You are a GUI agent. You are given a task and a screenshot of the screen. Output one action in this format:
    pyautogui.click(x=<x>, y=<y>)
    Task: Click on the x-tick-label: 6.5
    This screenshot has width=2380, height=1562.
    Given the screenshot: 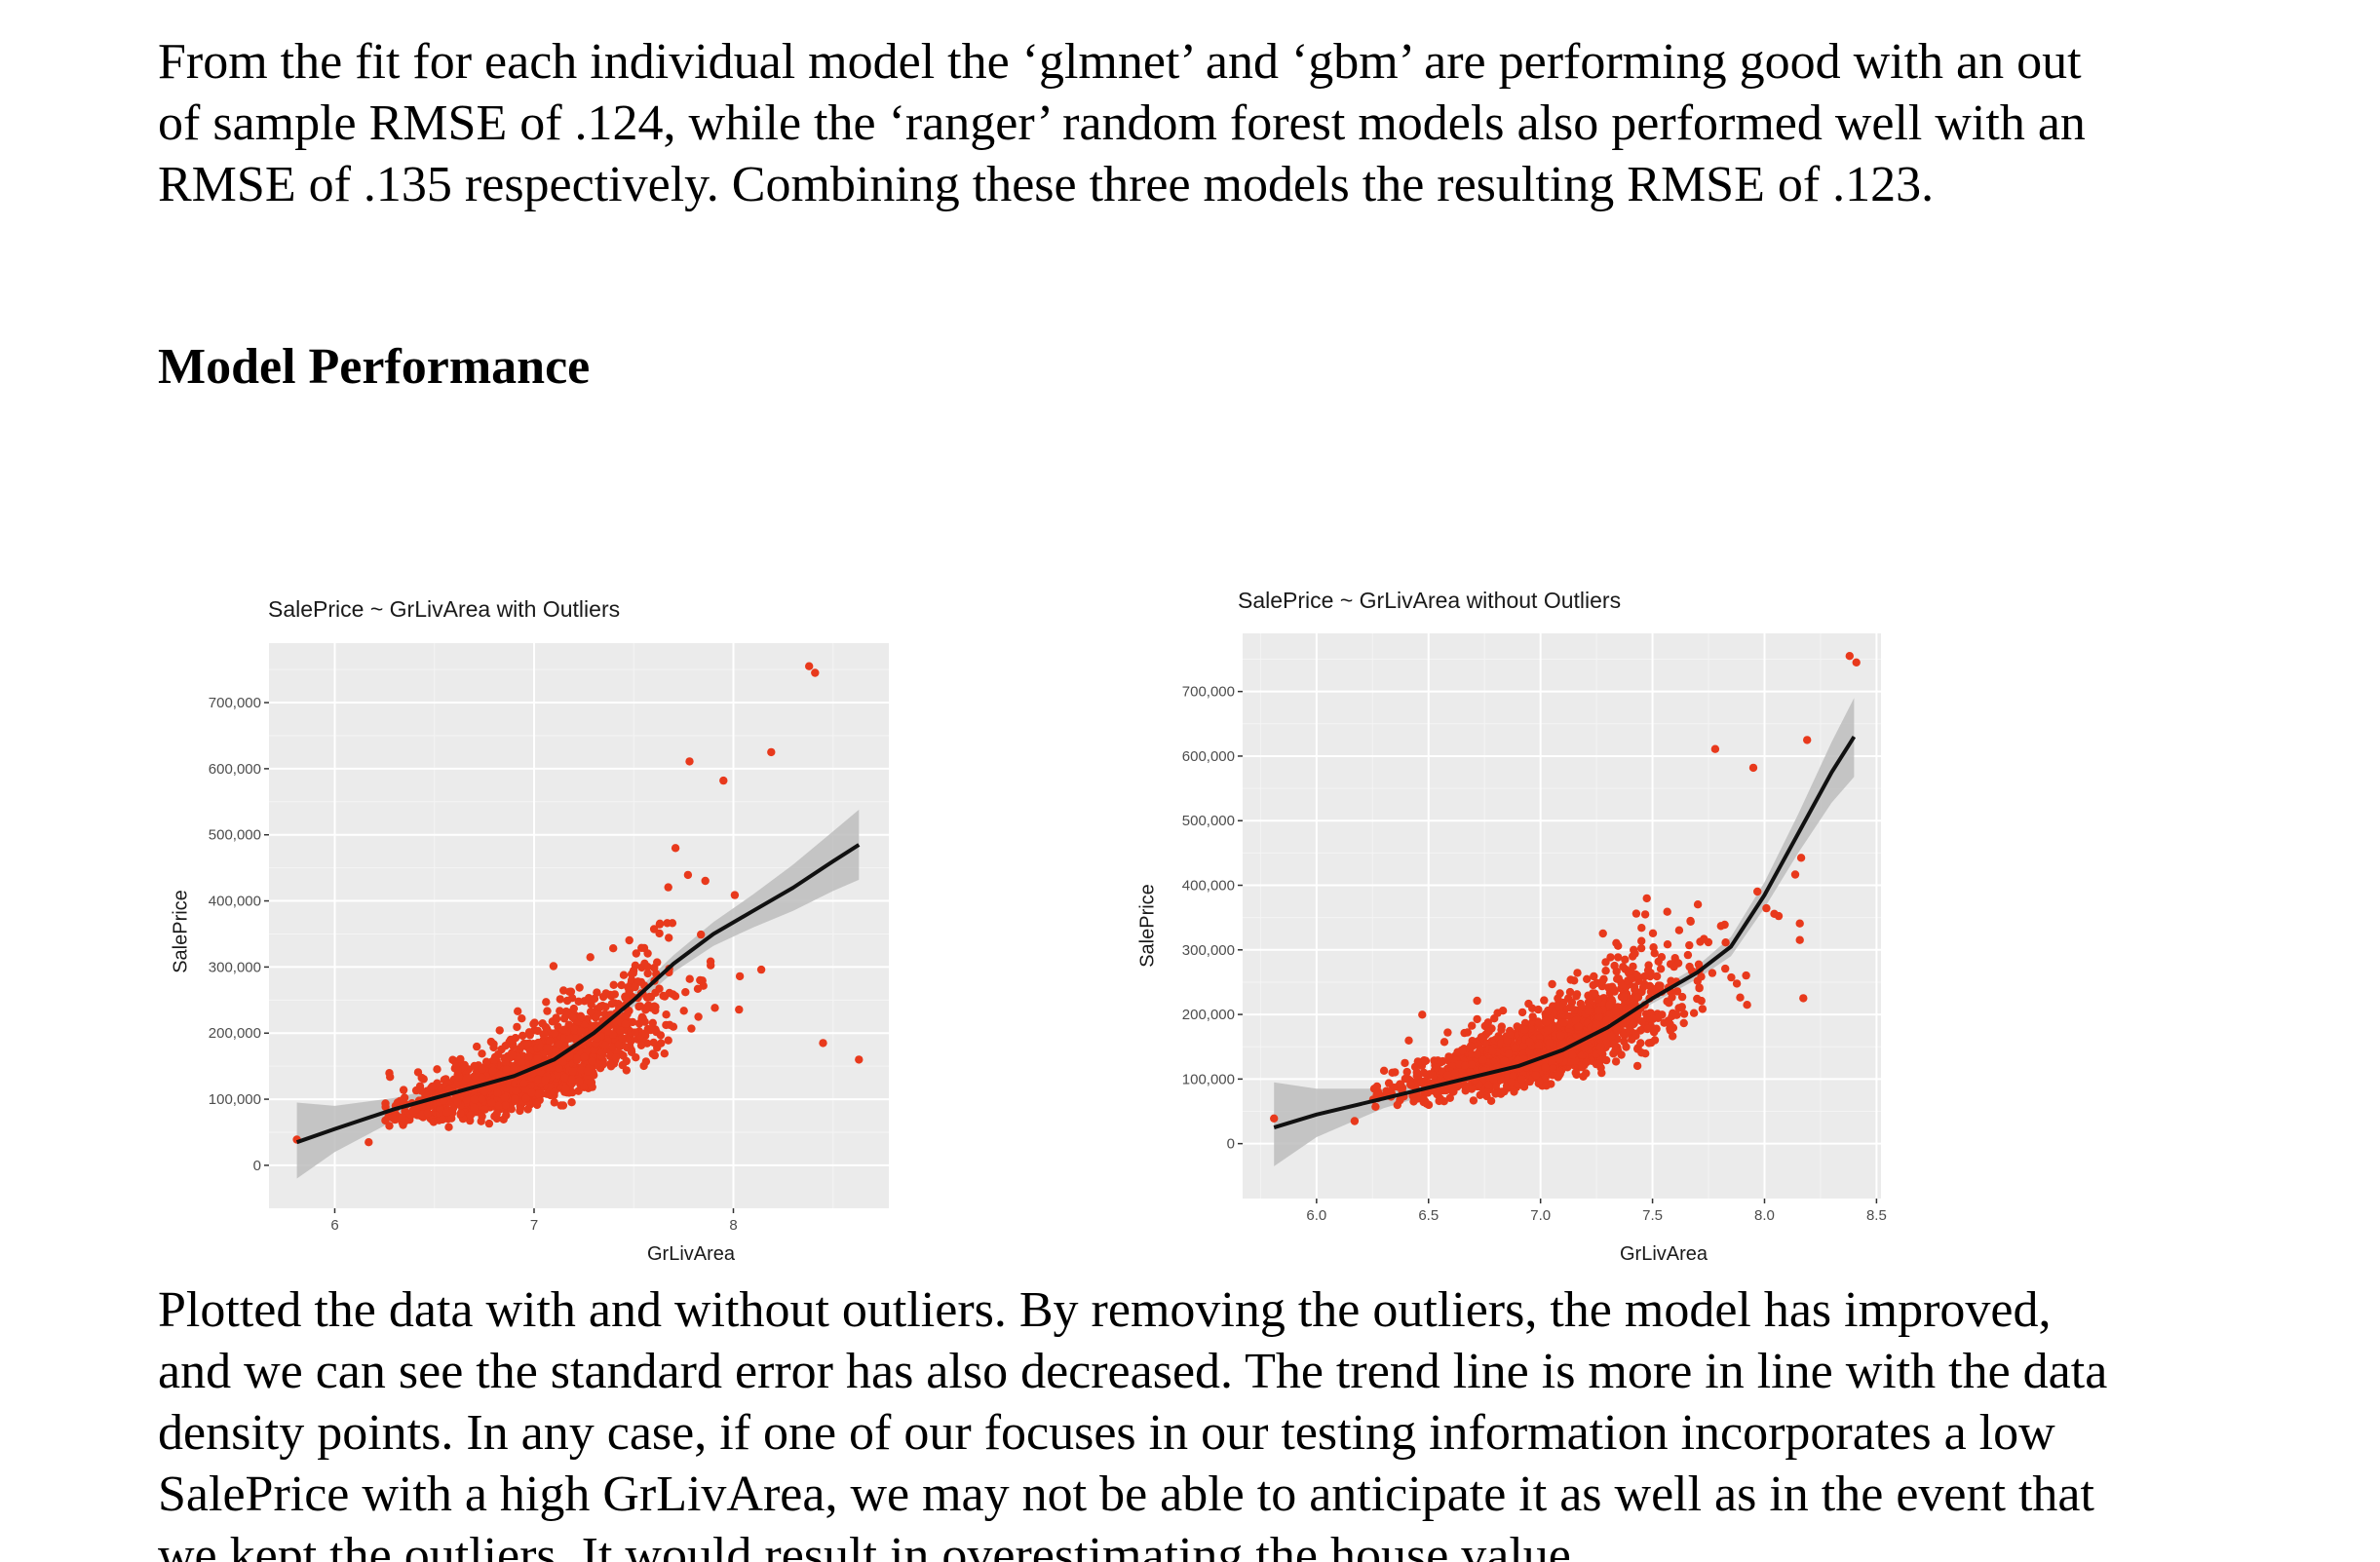 What is the action you would take?
    pyautogui.click(x=1428, y=1215)
    